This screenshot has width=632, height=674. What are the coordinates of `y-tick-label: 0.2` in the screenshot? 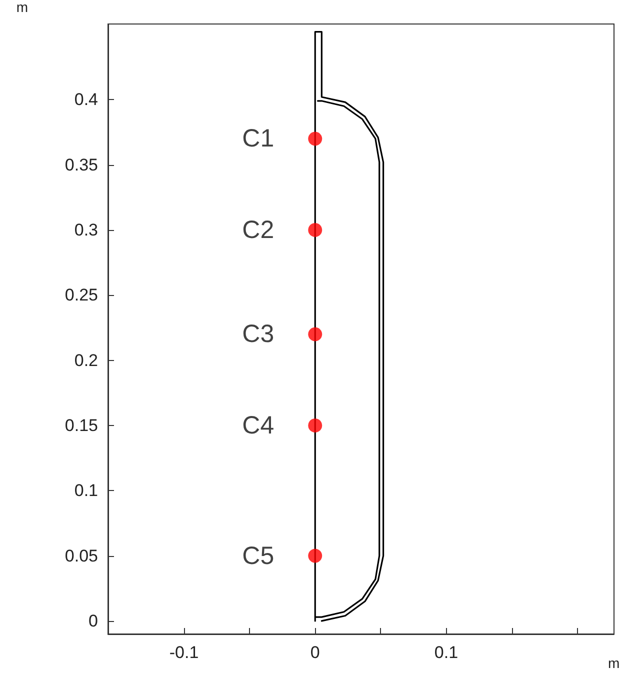 It's located at (86, 360).